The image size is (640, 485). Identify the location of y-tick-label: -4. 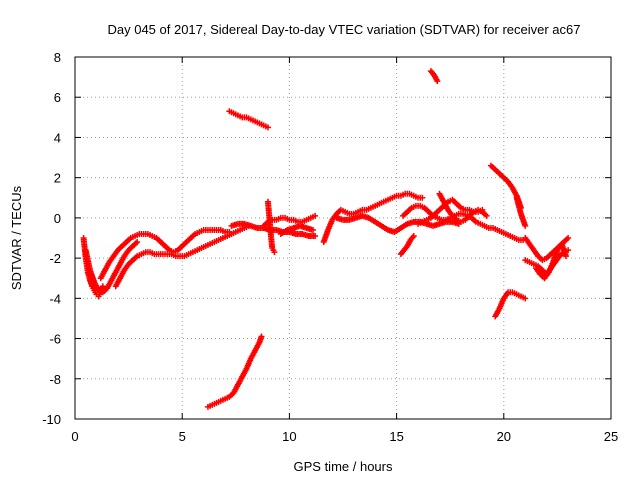
(55, 298).